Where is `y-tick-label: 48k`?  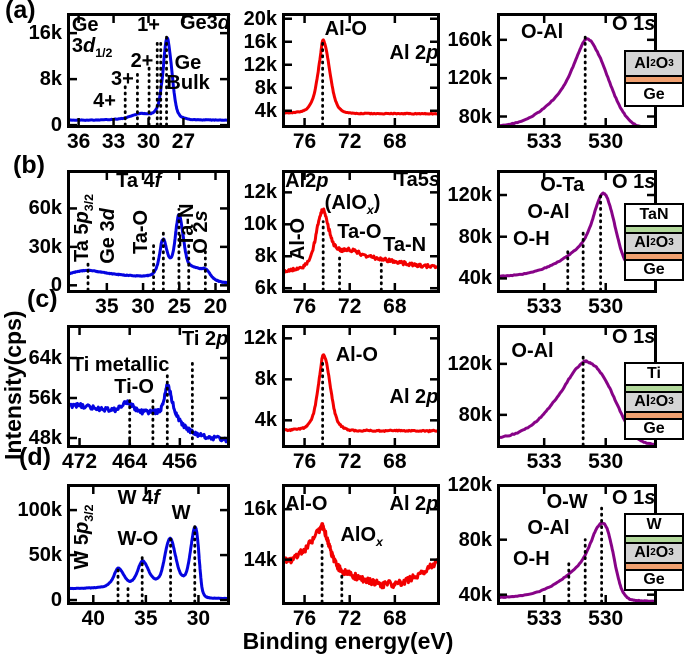
y-tick-label: 48k is located at coordinates (45, 438).